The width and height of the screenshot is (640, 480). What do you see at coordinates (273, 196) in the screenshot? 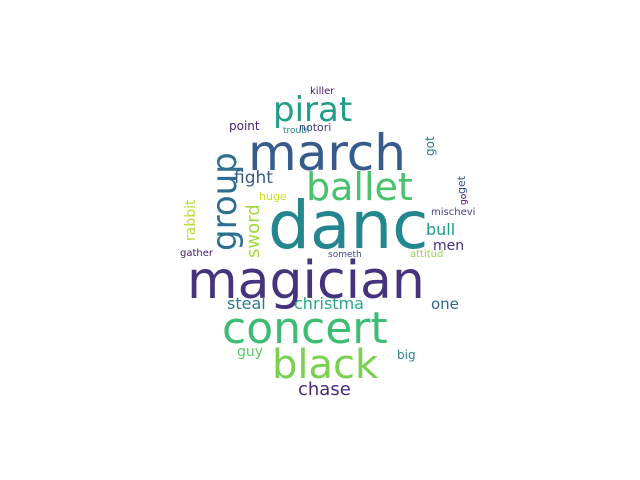
I see `word-huge: huge` at bounding box center [273, 196].